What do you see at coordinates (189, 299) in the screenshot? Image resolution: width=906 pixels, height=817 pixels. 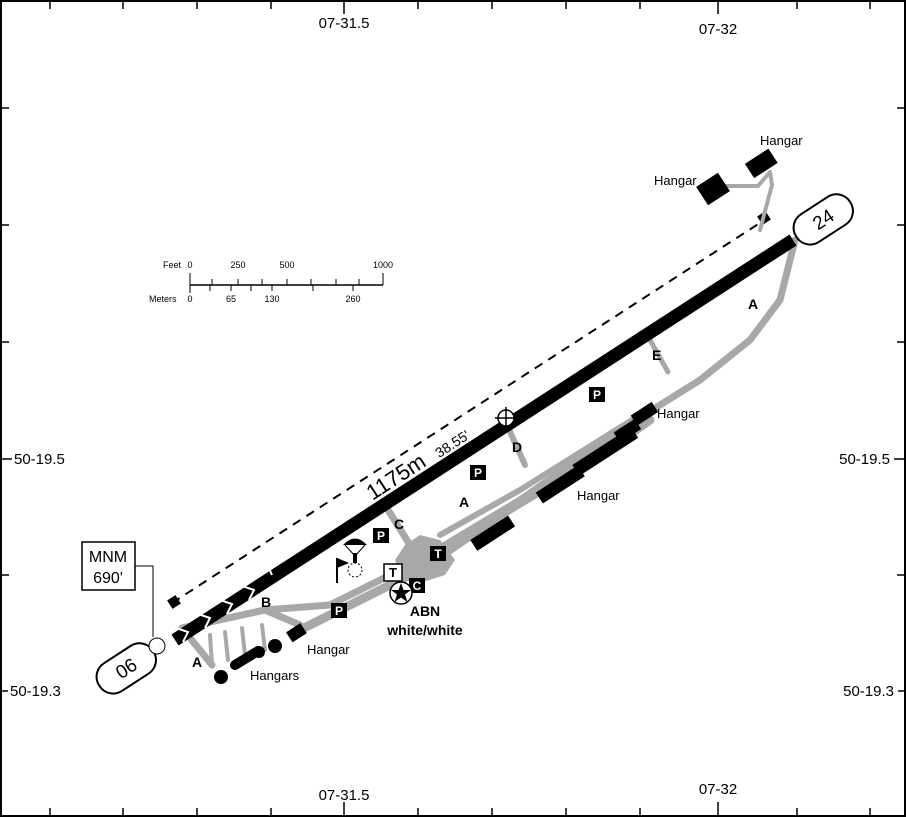 I see `scale-m-0: 0` at bounding box center [189, 299].